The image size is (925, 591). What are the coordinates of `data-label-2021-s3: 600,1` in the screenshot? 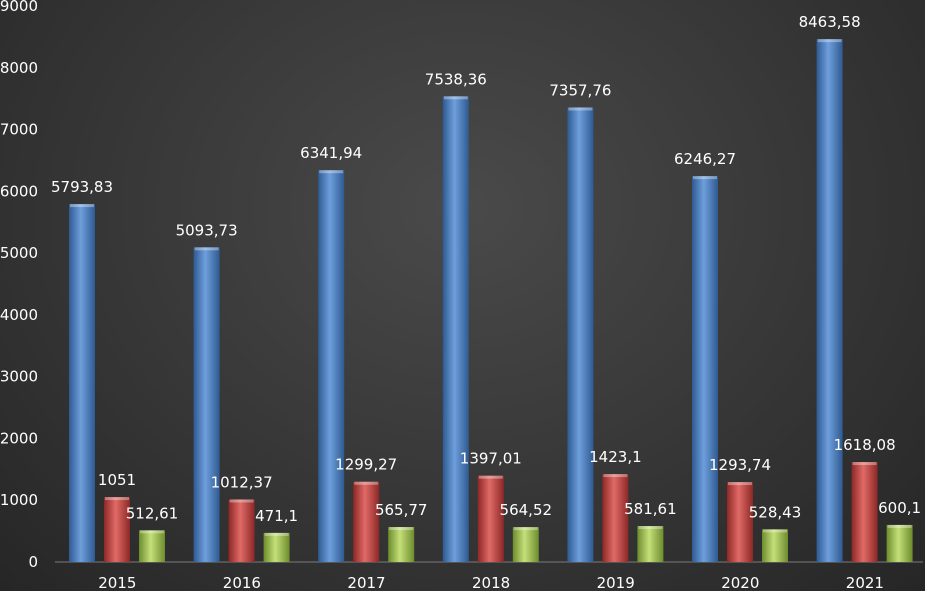 It's located at (899, 508).